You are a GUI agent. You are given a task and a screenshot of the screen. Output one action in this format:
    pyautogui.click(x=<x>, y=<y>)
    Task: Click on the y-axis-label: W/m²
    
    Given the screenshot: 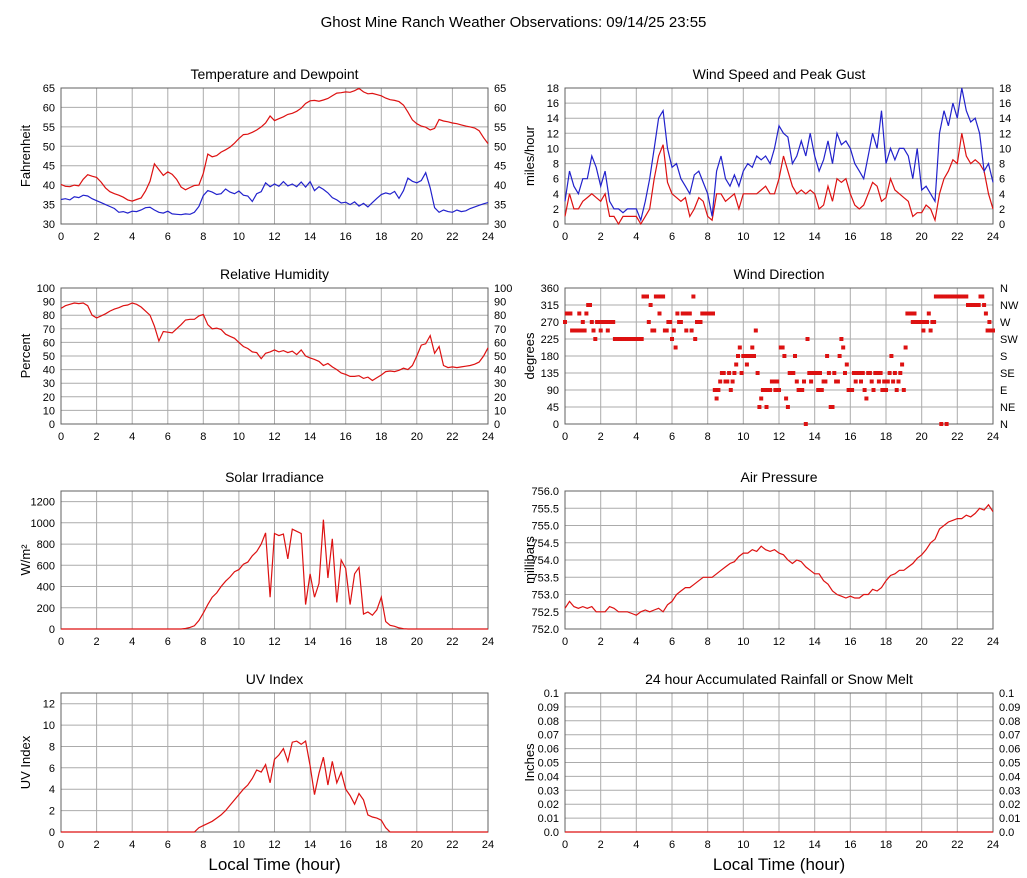 What is the action you would take?
    pyautogui.click(x=25, y=560)
    